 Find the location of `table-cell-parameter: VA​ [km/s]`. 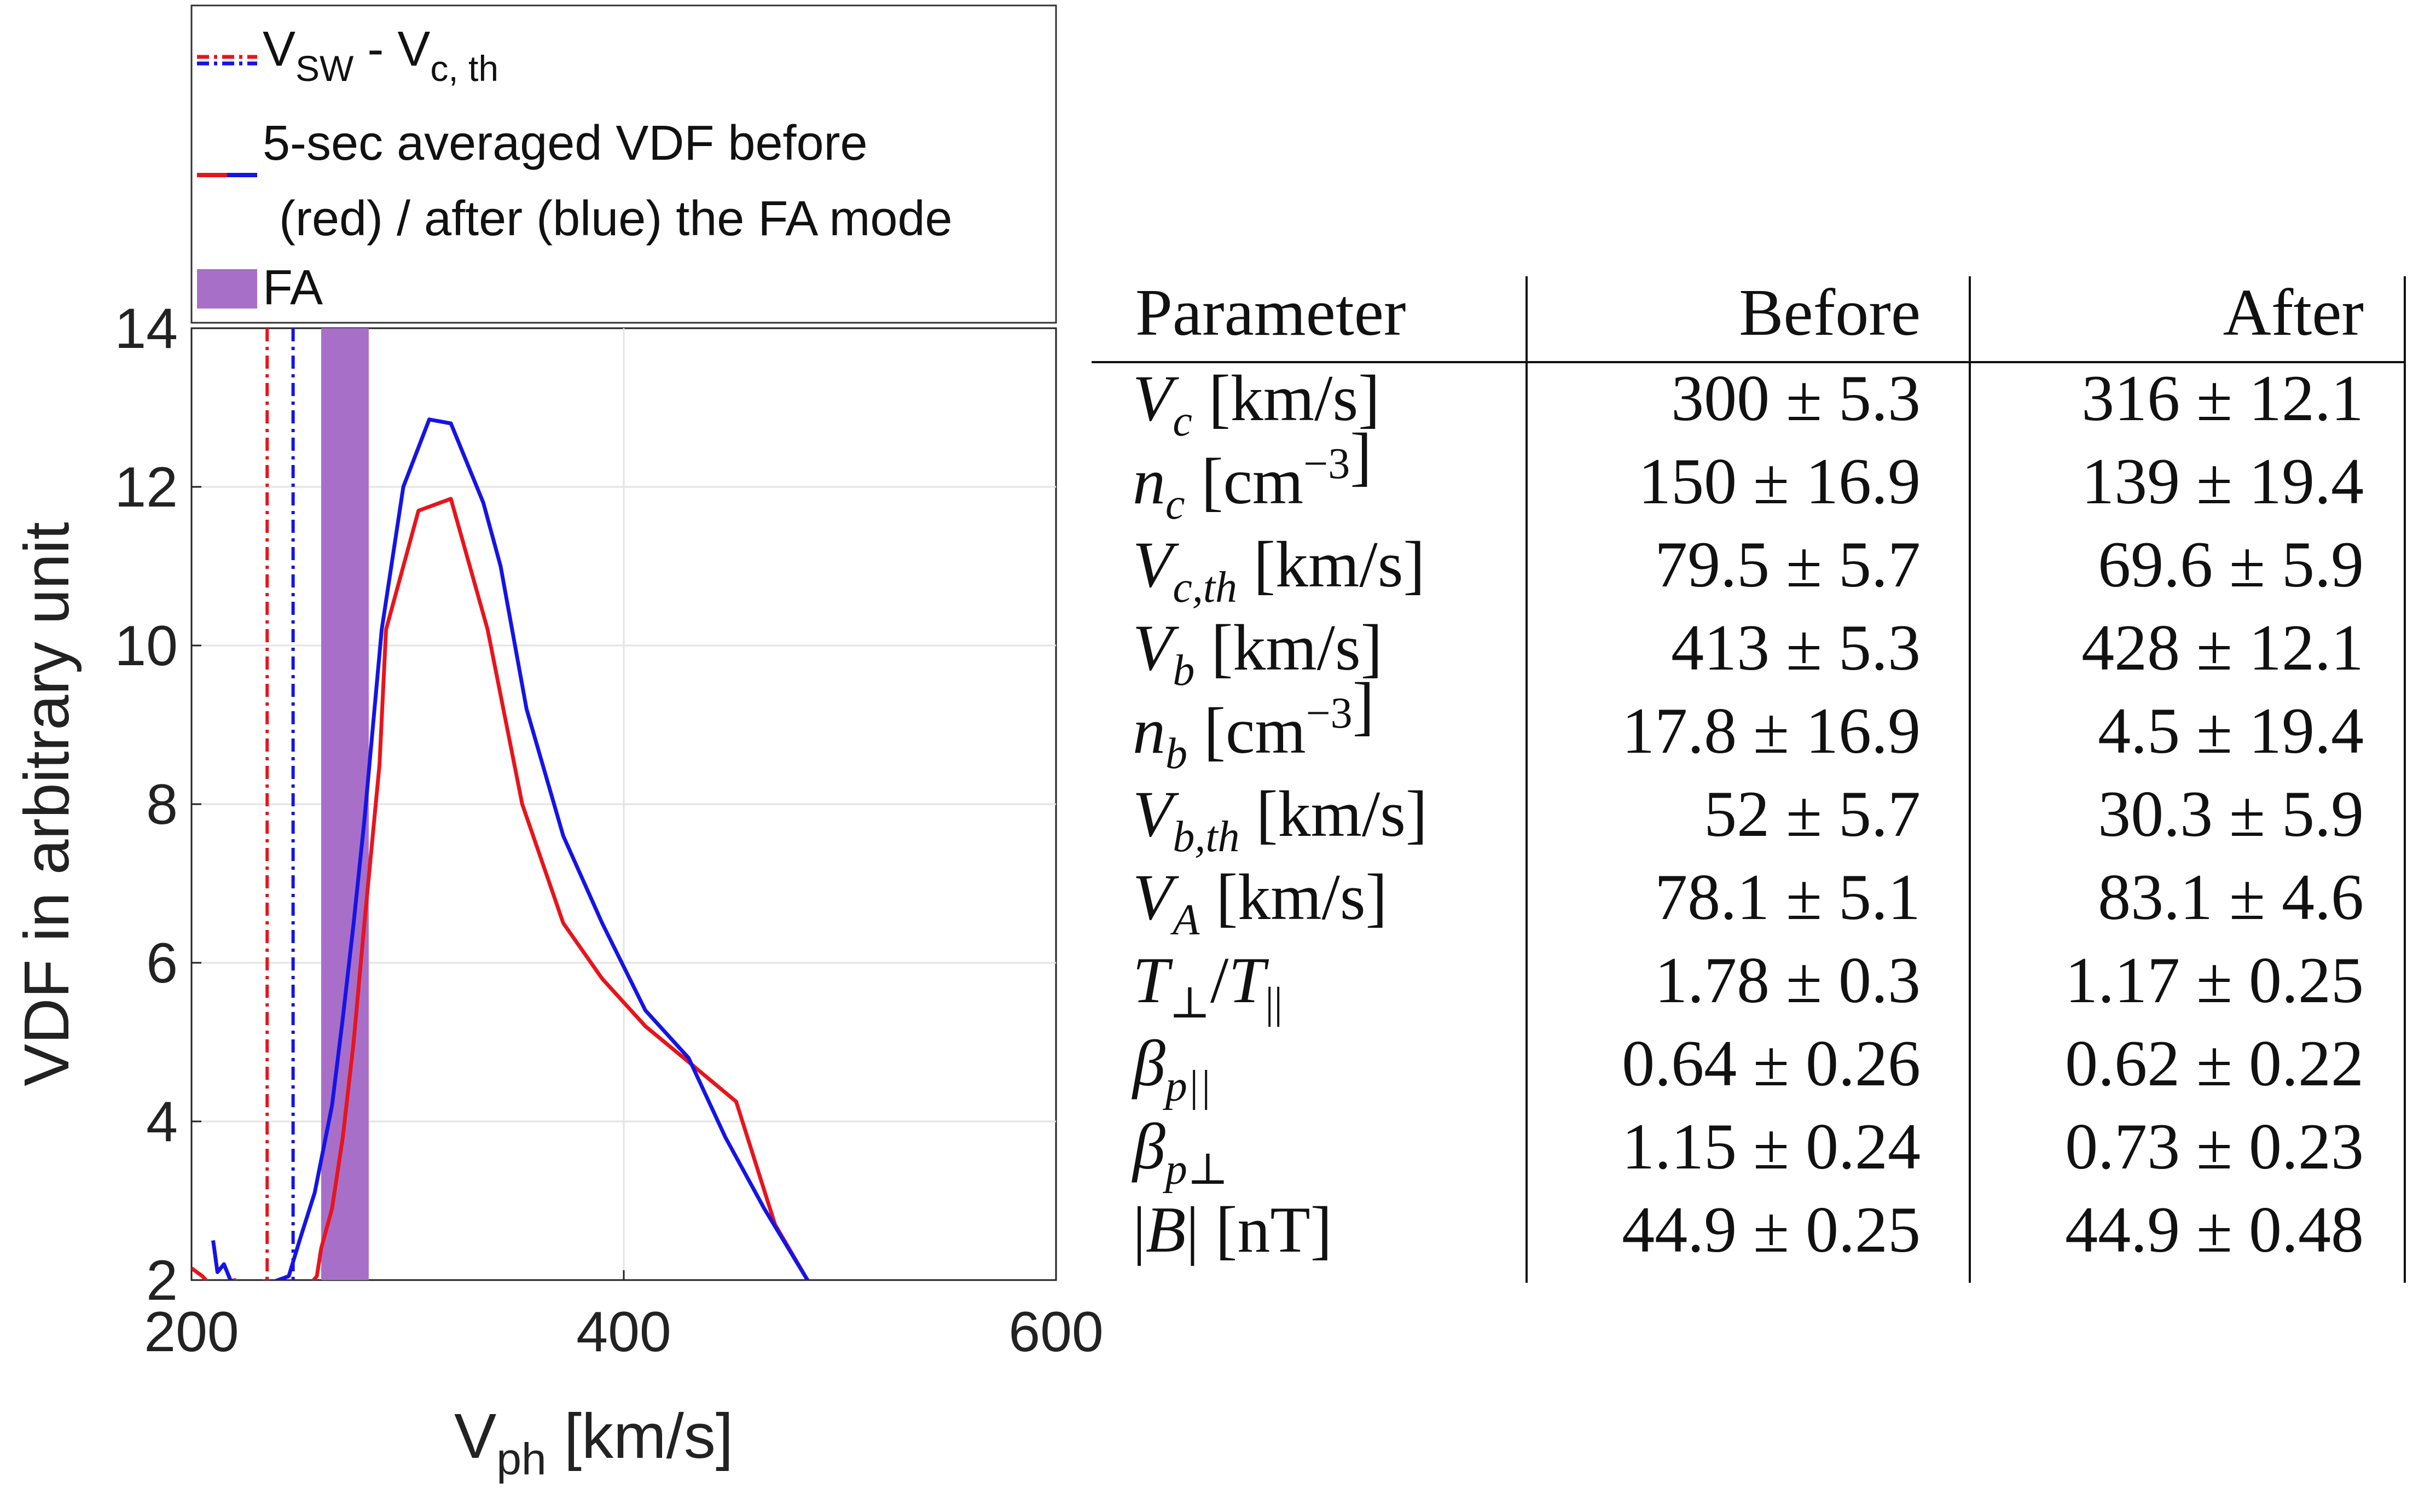

table-cell-parameter: VA​ [km/s] is located at coordinates (1261, 902).